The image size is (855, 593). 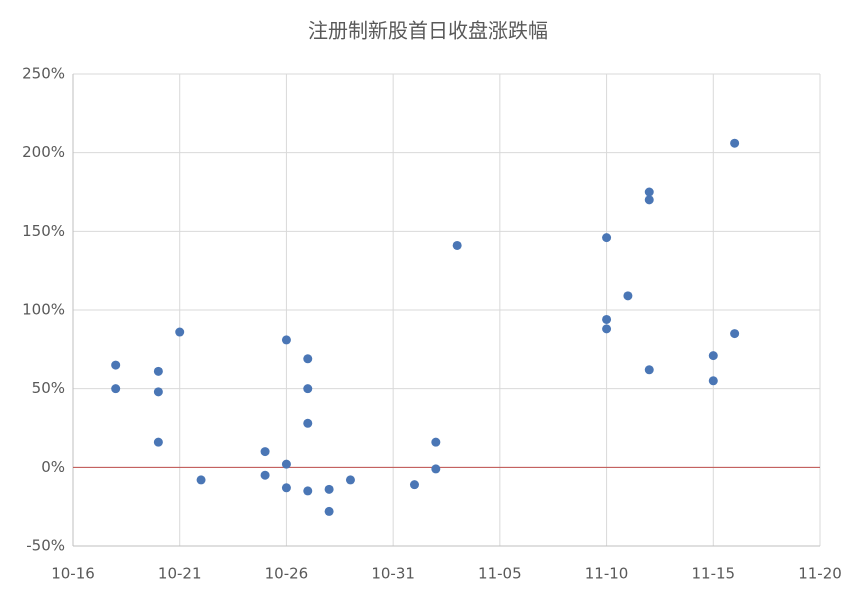 I want to click on x-tick-label: 10-31, so click(x=393, y=574).